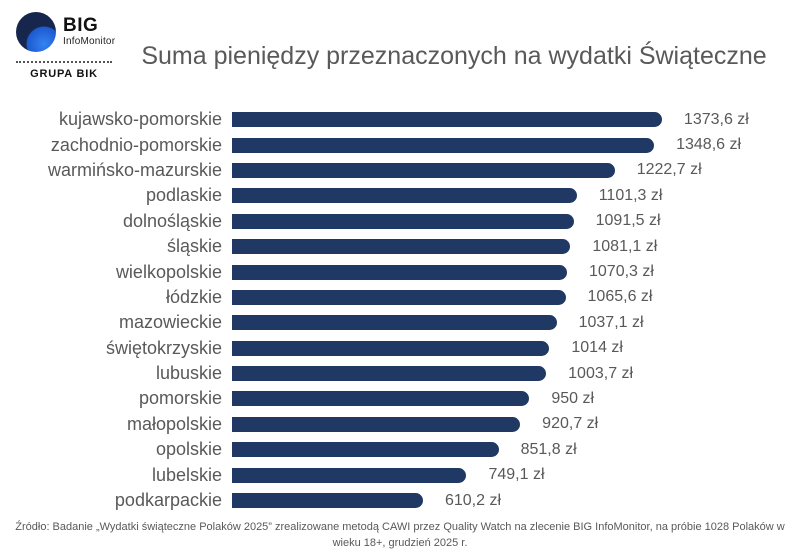 The height and width of the screenshot is (560, 800). I want to click on logo-group-label: GRUPA BIK, so click(64, 74).